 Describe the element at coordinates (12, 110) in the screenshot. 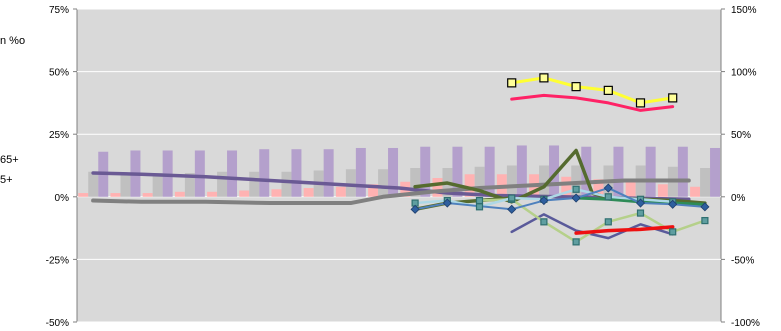

I see `clipped-labels: n %o 65+ 5+` at that location.